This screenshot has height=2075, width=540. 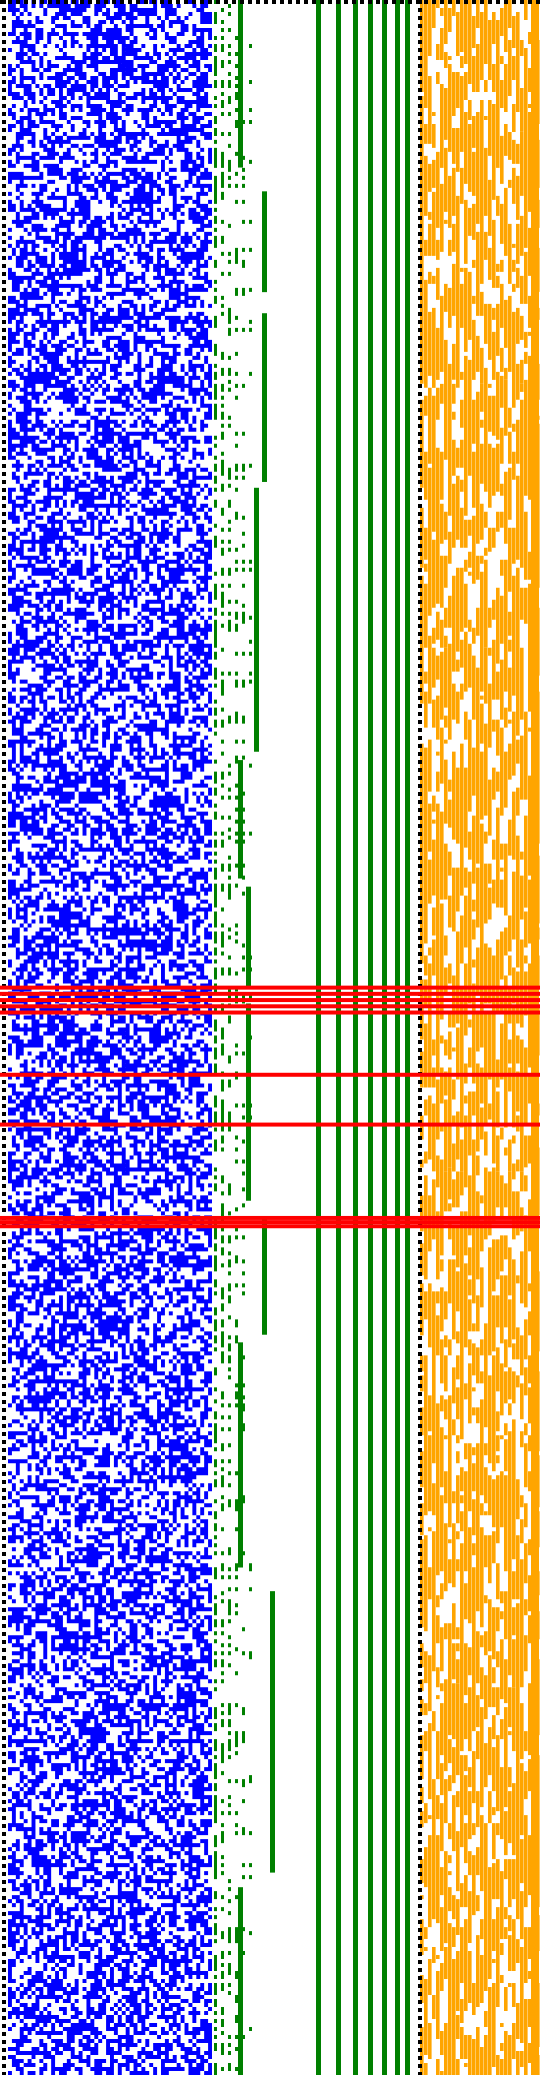 I want to click on tree-branch-cells, so click(x=233, y=1037).